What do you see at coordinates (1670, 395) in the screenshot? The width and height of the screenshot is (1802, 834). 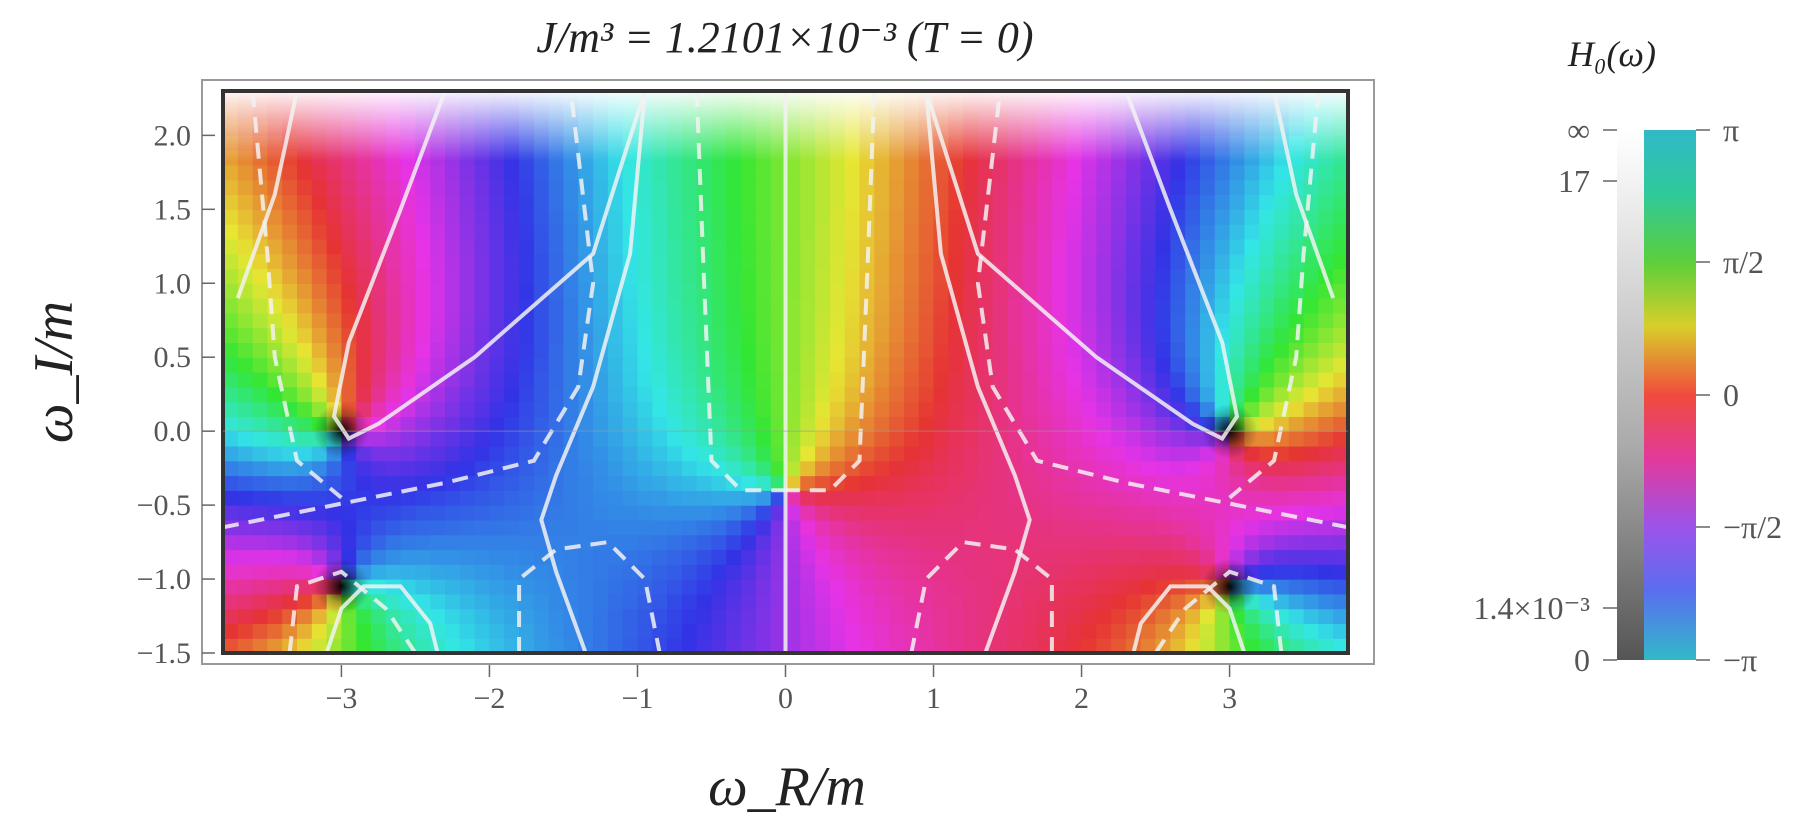 I see `phase-colorbar` at bounding box center [1670, 395].